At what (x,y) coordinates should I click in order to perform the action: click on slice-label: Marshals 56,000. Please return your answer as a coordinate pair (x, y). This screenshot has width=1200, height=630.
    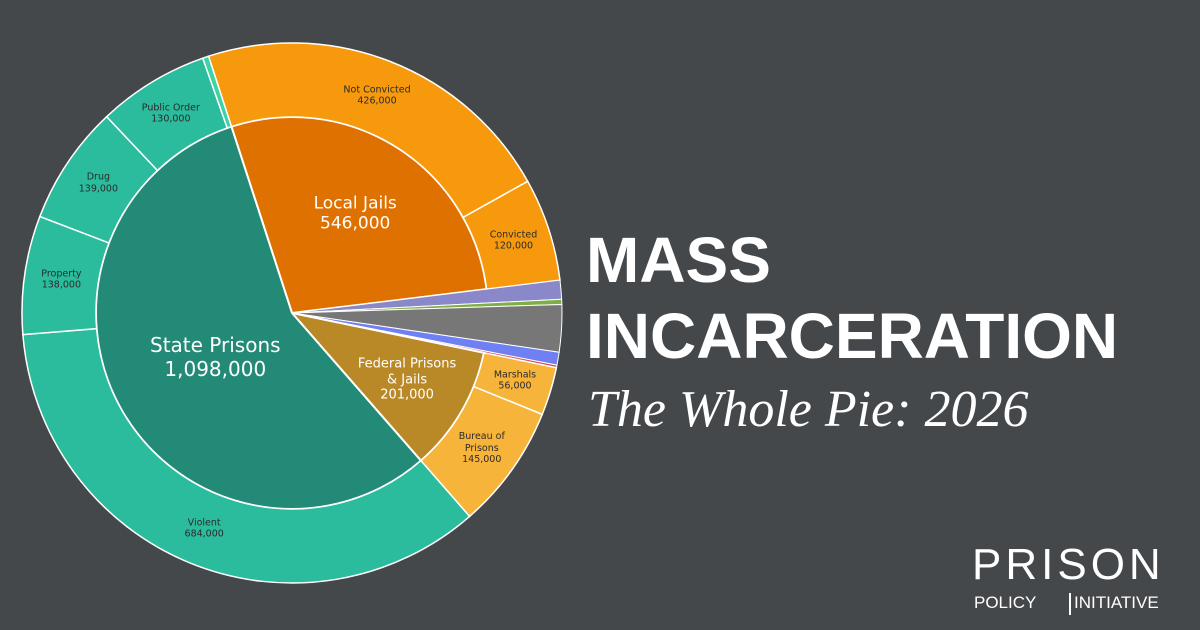
    Looking at the image, I should click on (515, 380).